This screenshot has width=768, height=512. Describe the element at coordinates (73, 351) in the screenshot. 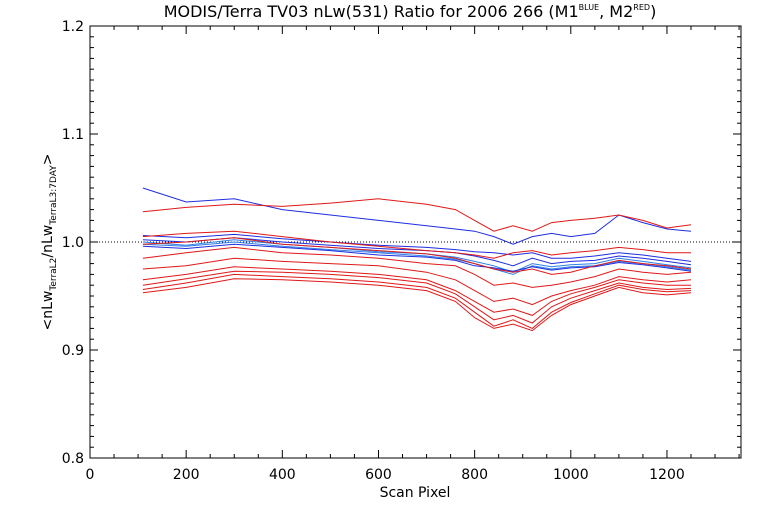

I see `y-tick-label: 0.9` at that location.